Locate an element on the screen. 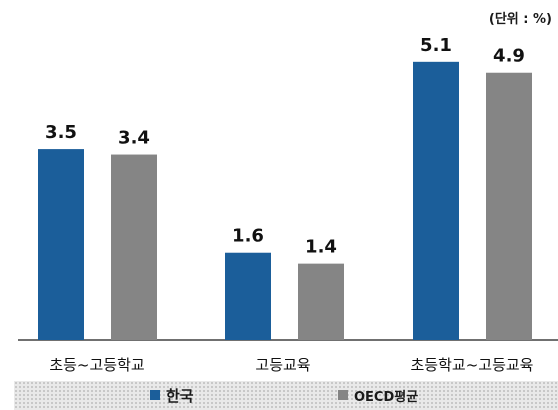 Image resolution: width=558 pixels, height=410 pixels. legend-item-oecd: OECD평균 is located at coordinates (378, 395).